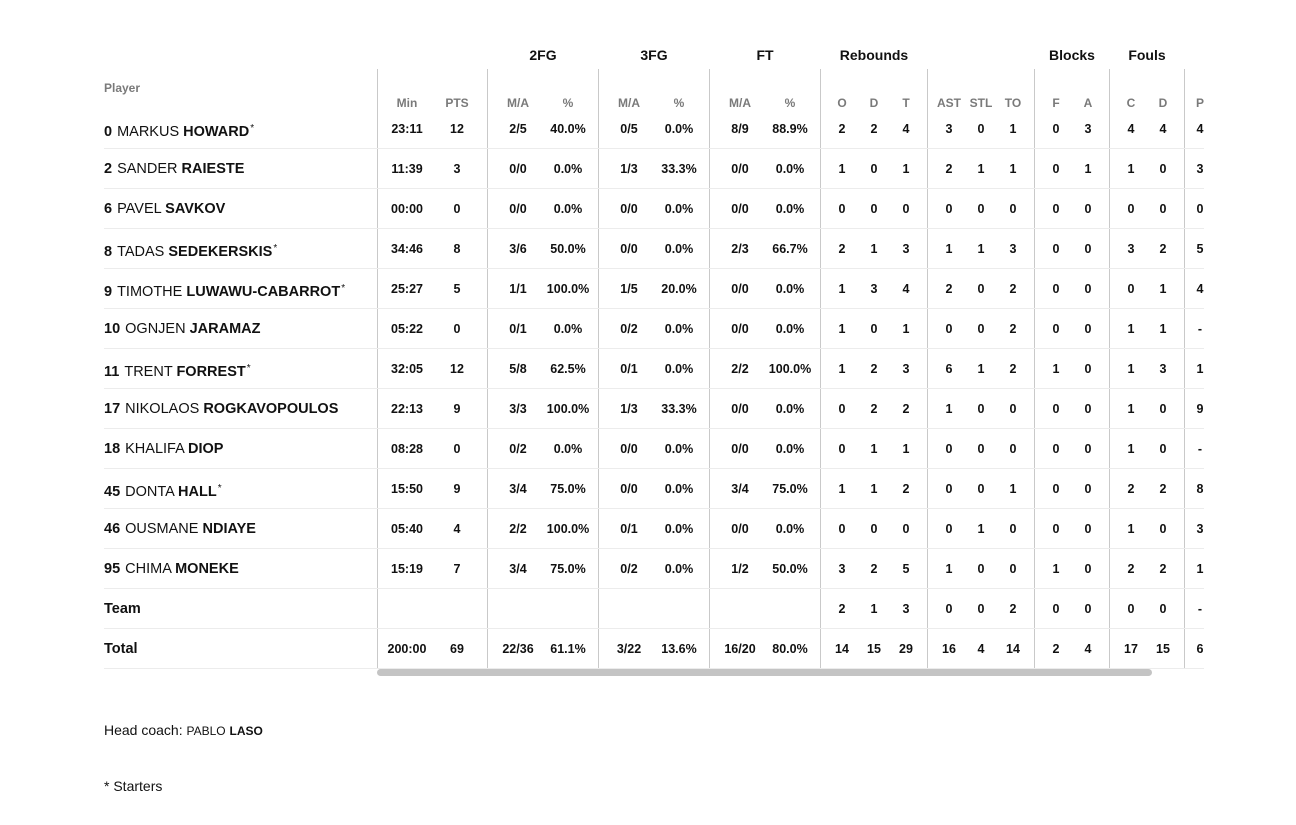 This screenshot has height=825, width=1296. What do you see at coordinates (740, 569) in the screenshot?
I see `stat-cell: 1/2` at bounding box center [740, 569].